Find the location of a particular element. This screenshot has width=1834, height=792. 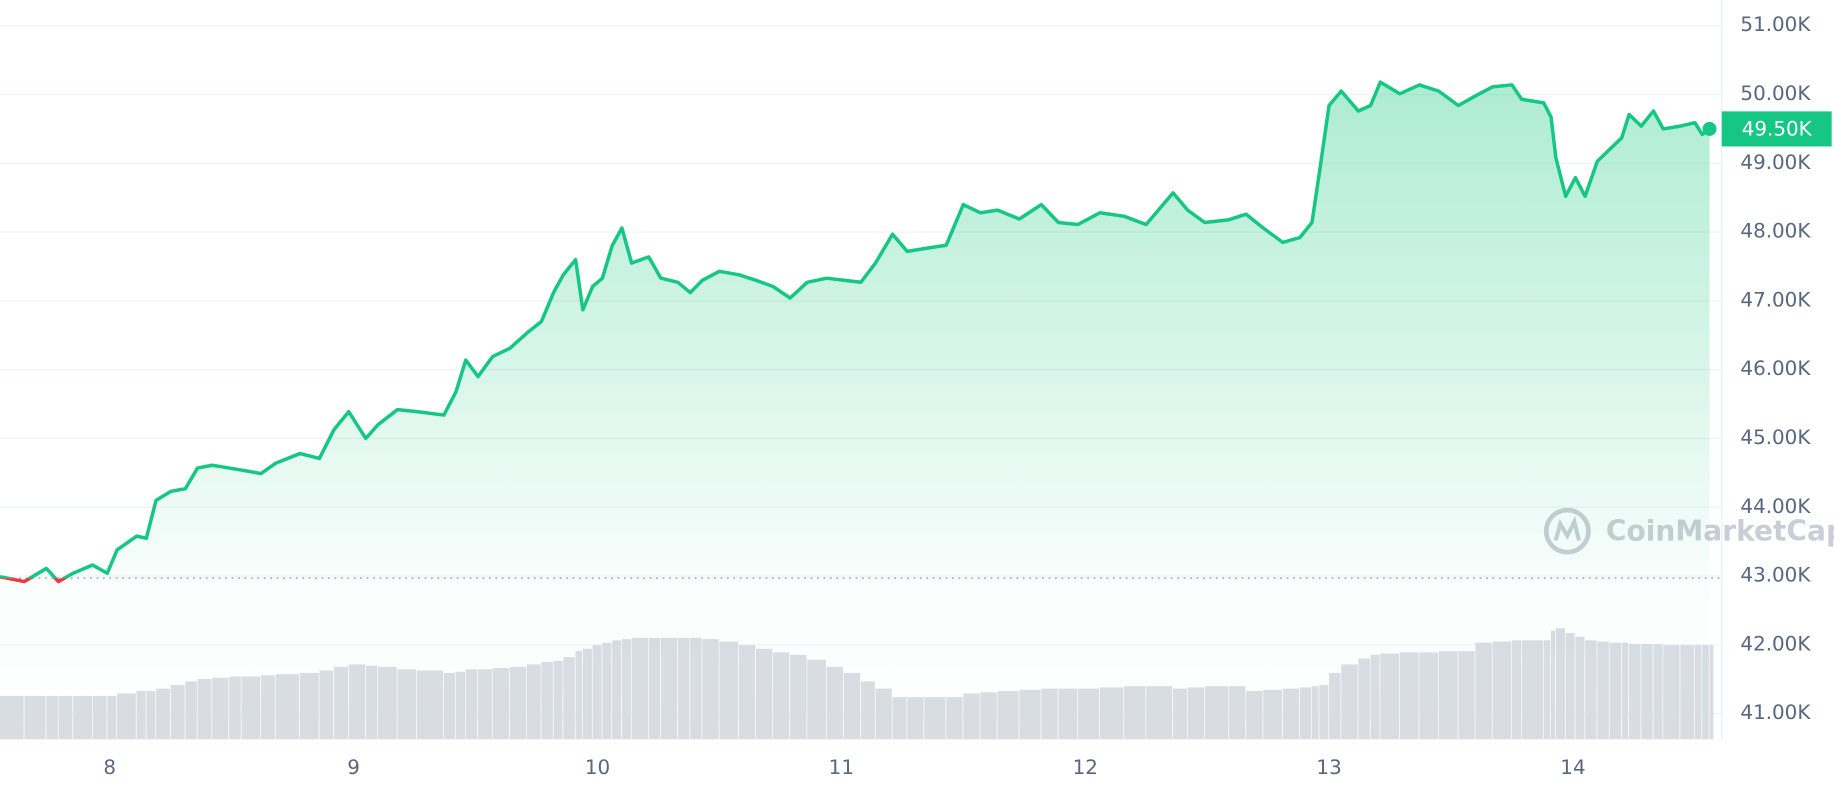

last-price-label: 49.50K is located at coordinates (1777, 129).